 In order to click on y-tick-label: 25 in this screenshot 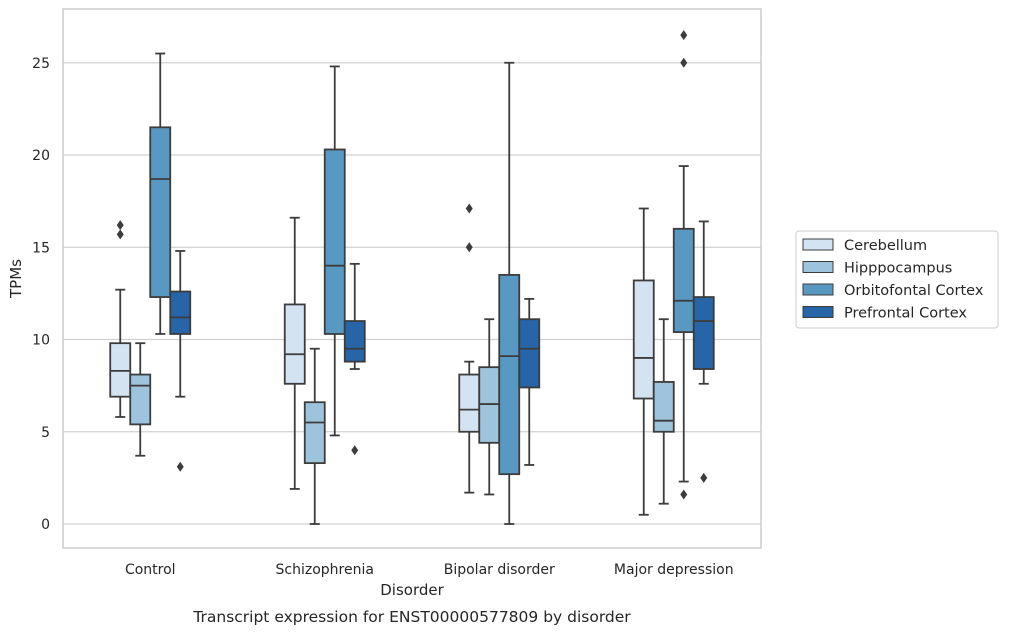, I will do `click(41, 64)`.